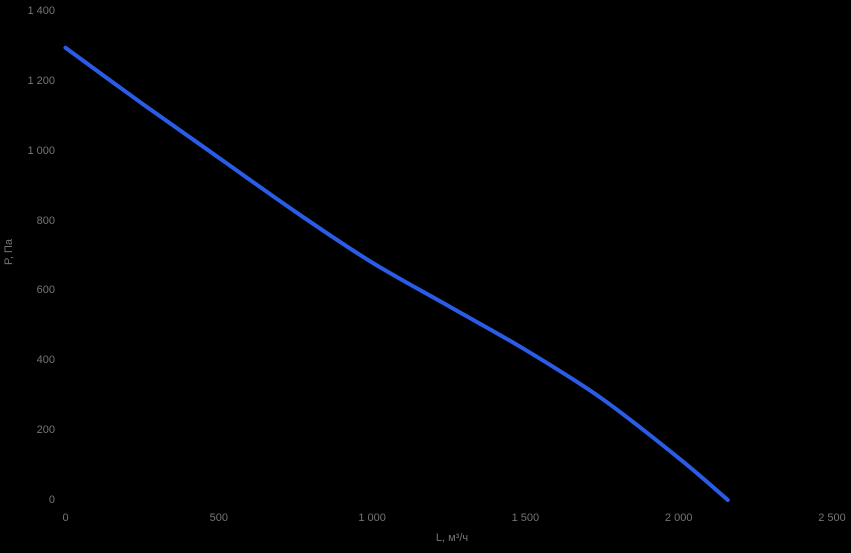 The image size is (851, 553). What do you see at coordinates (41, 80) in the screenshot?
I see `y-tick-label: 1 200` at bounding box center [41, 80].